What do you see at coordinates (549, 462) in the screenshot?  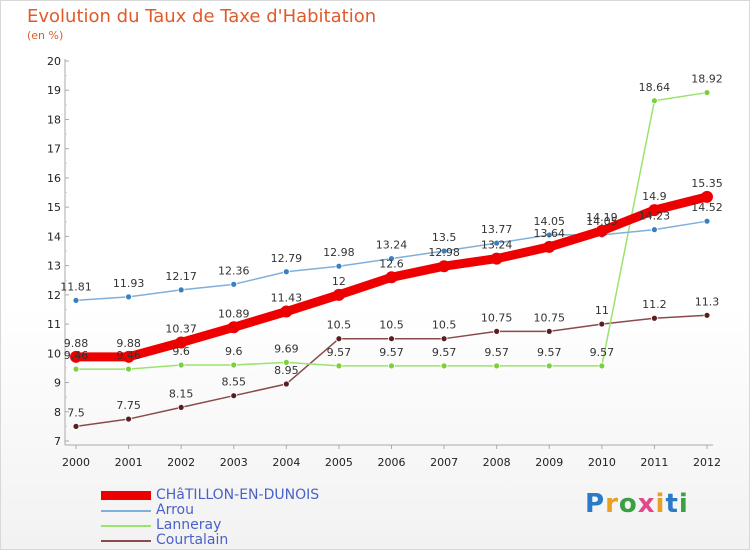 I see `x-tick-label: 2009` at bounding box center [549, 462].